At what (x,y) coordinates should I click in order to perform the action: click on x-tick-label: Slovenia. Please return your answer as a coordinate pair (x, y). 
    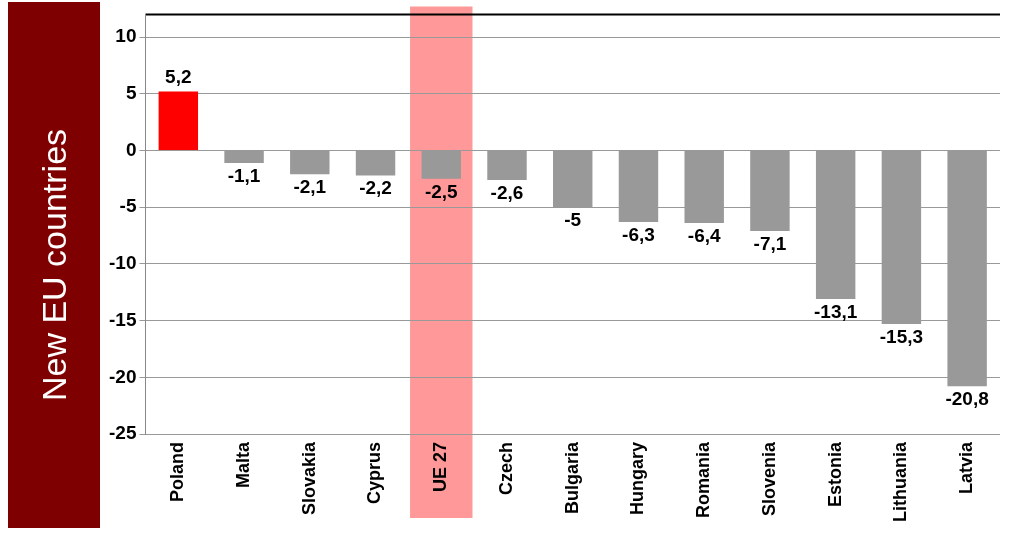
    Looking at the image, I should click on (768, 479).